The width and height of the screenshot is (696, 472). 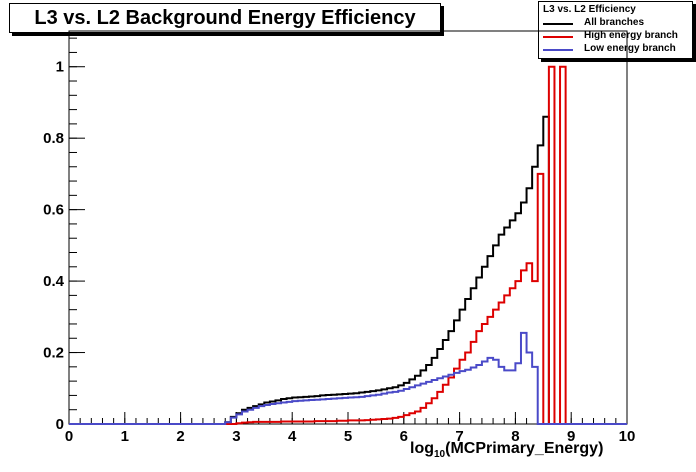 I want to click on y-tick-label: 0.4, so click(x=54, y=281).